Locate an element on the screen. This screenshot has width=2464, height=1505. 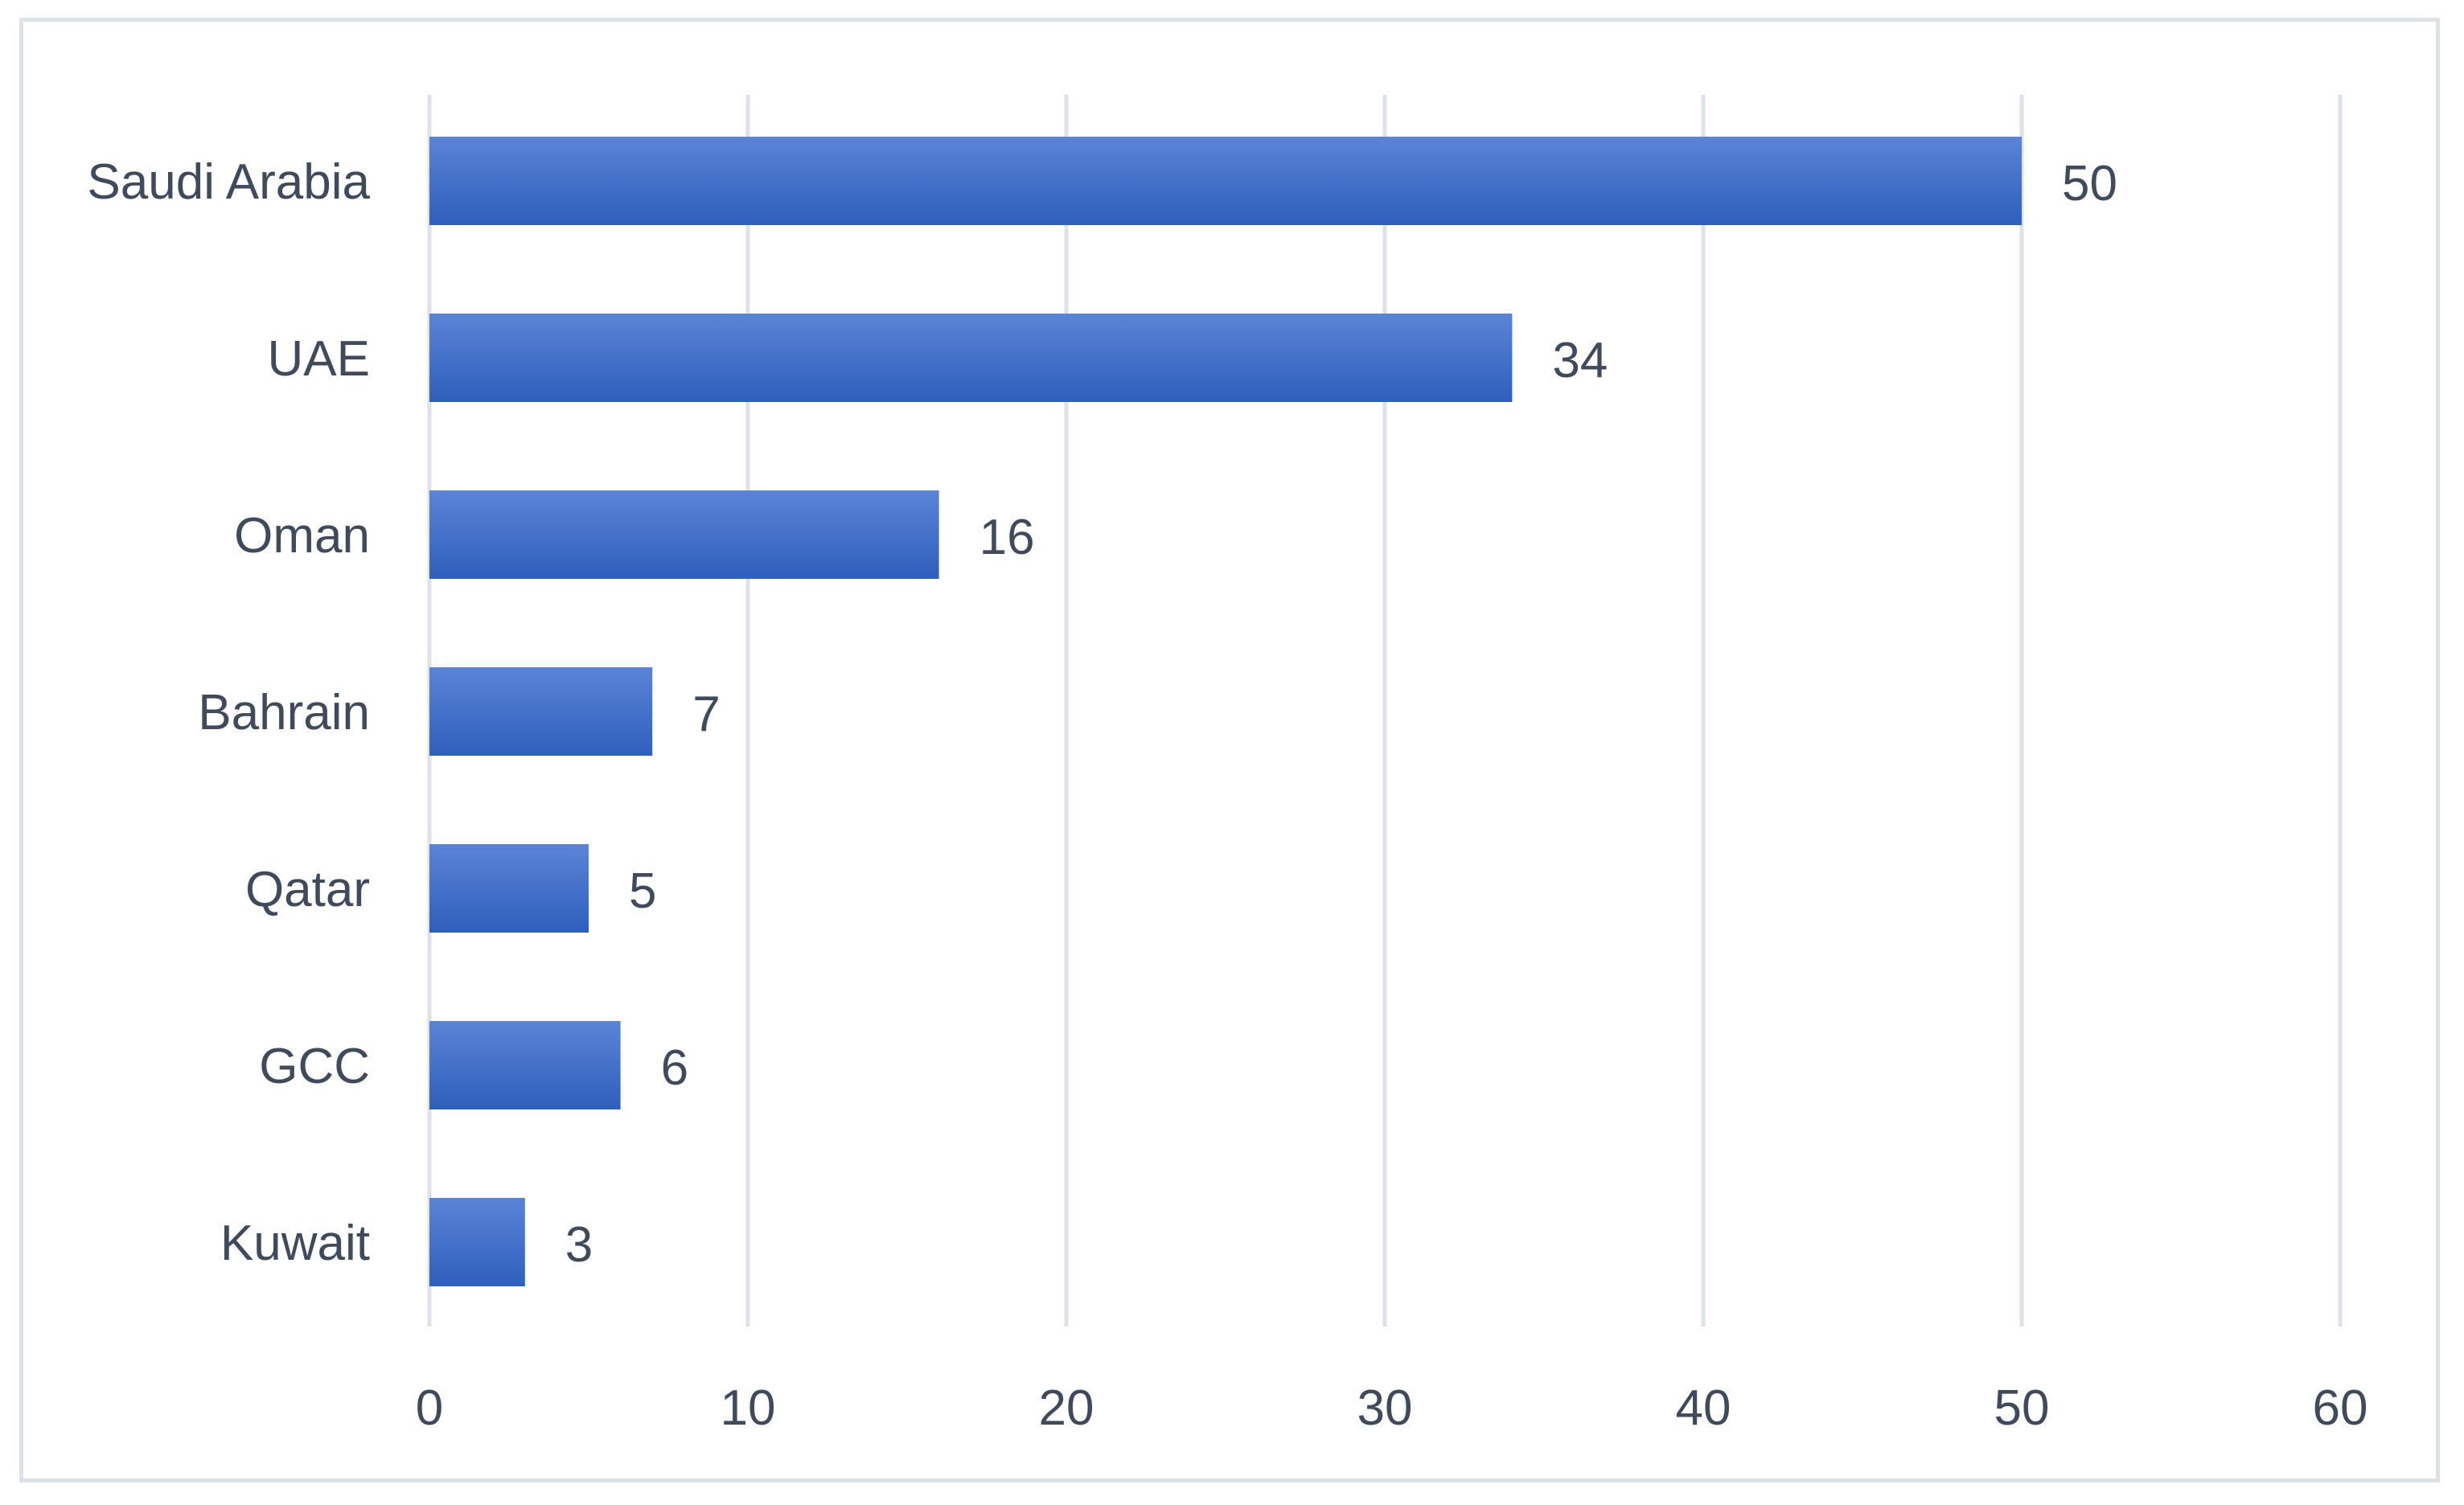
x-tick-label-10: 10 is located at coordinates (748, 1408).